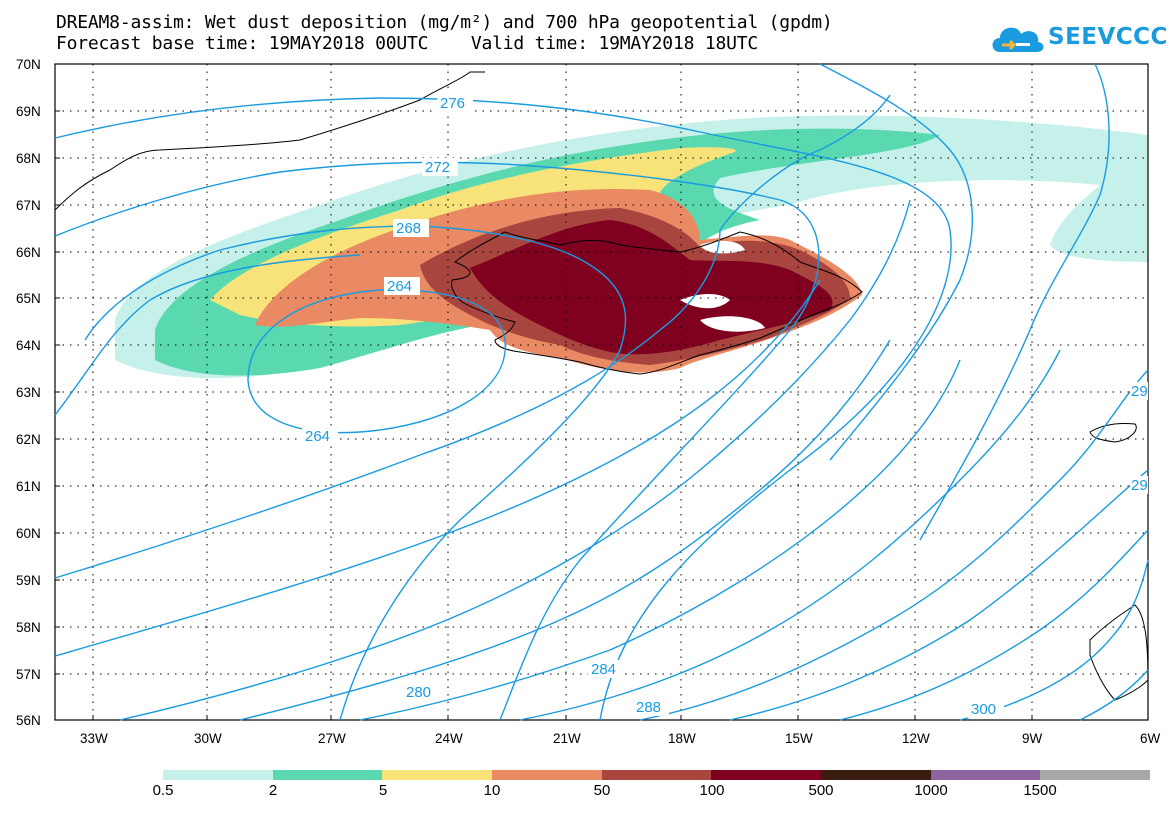  I want to click on lon-label: 30W, so click(208, 738).